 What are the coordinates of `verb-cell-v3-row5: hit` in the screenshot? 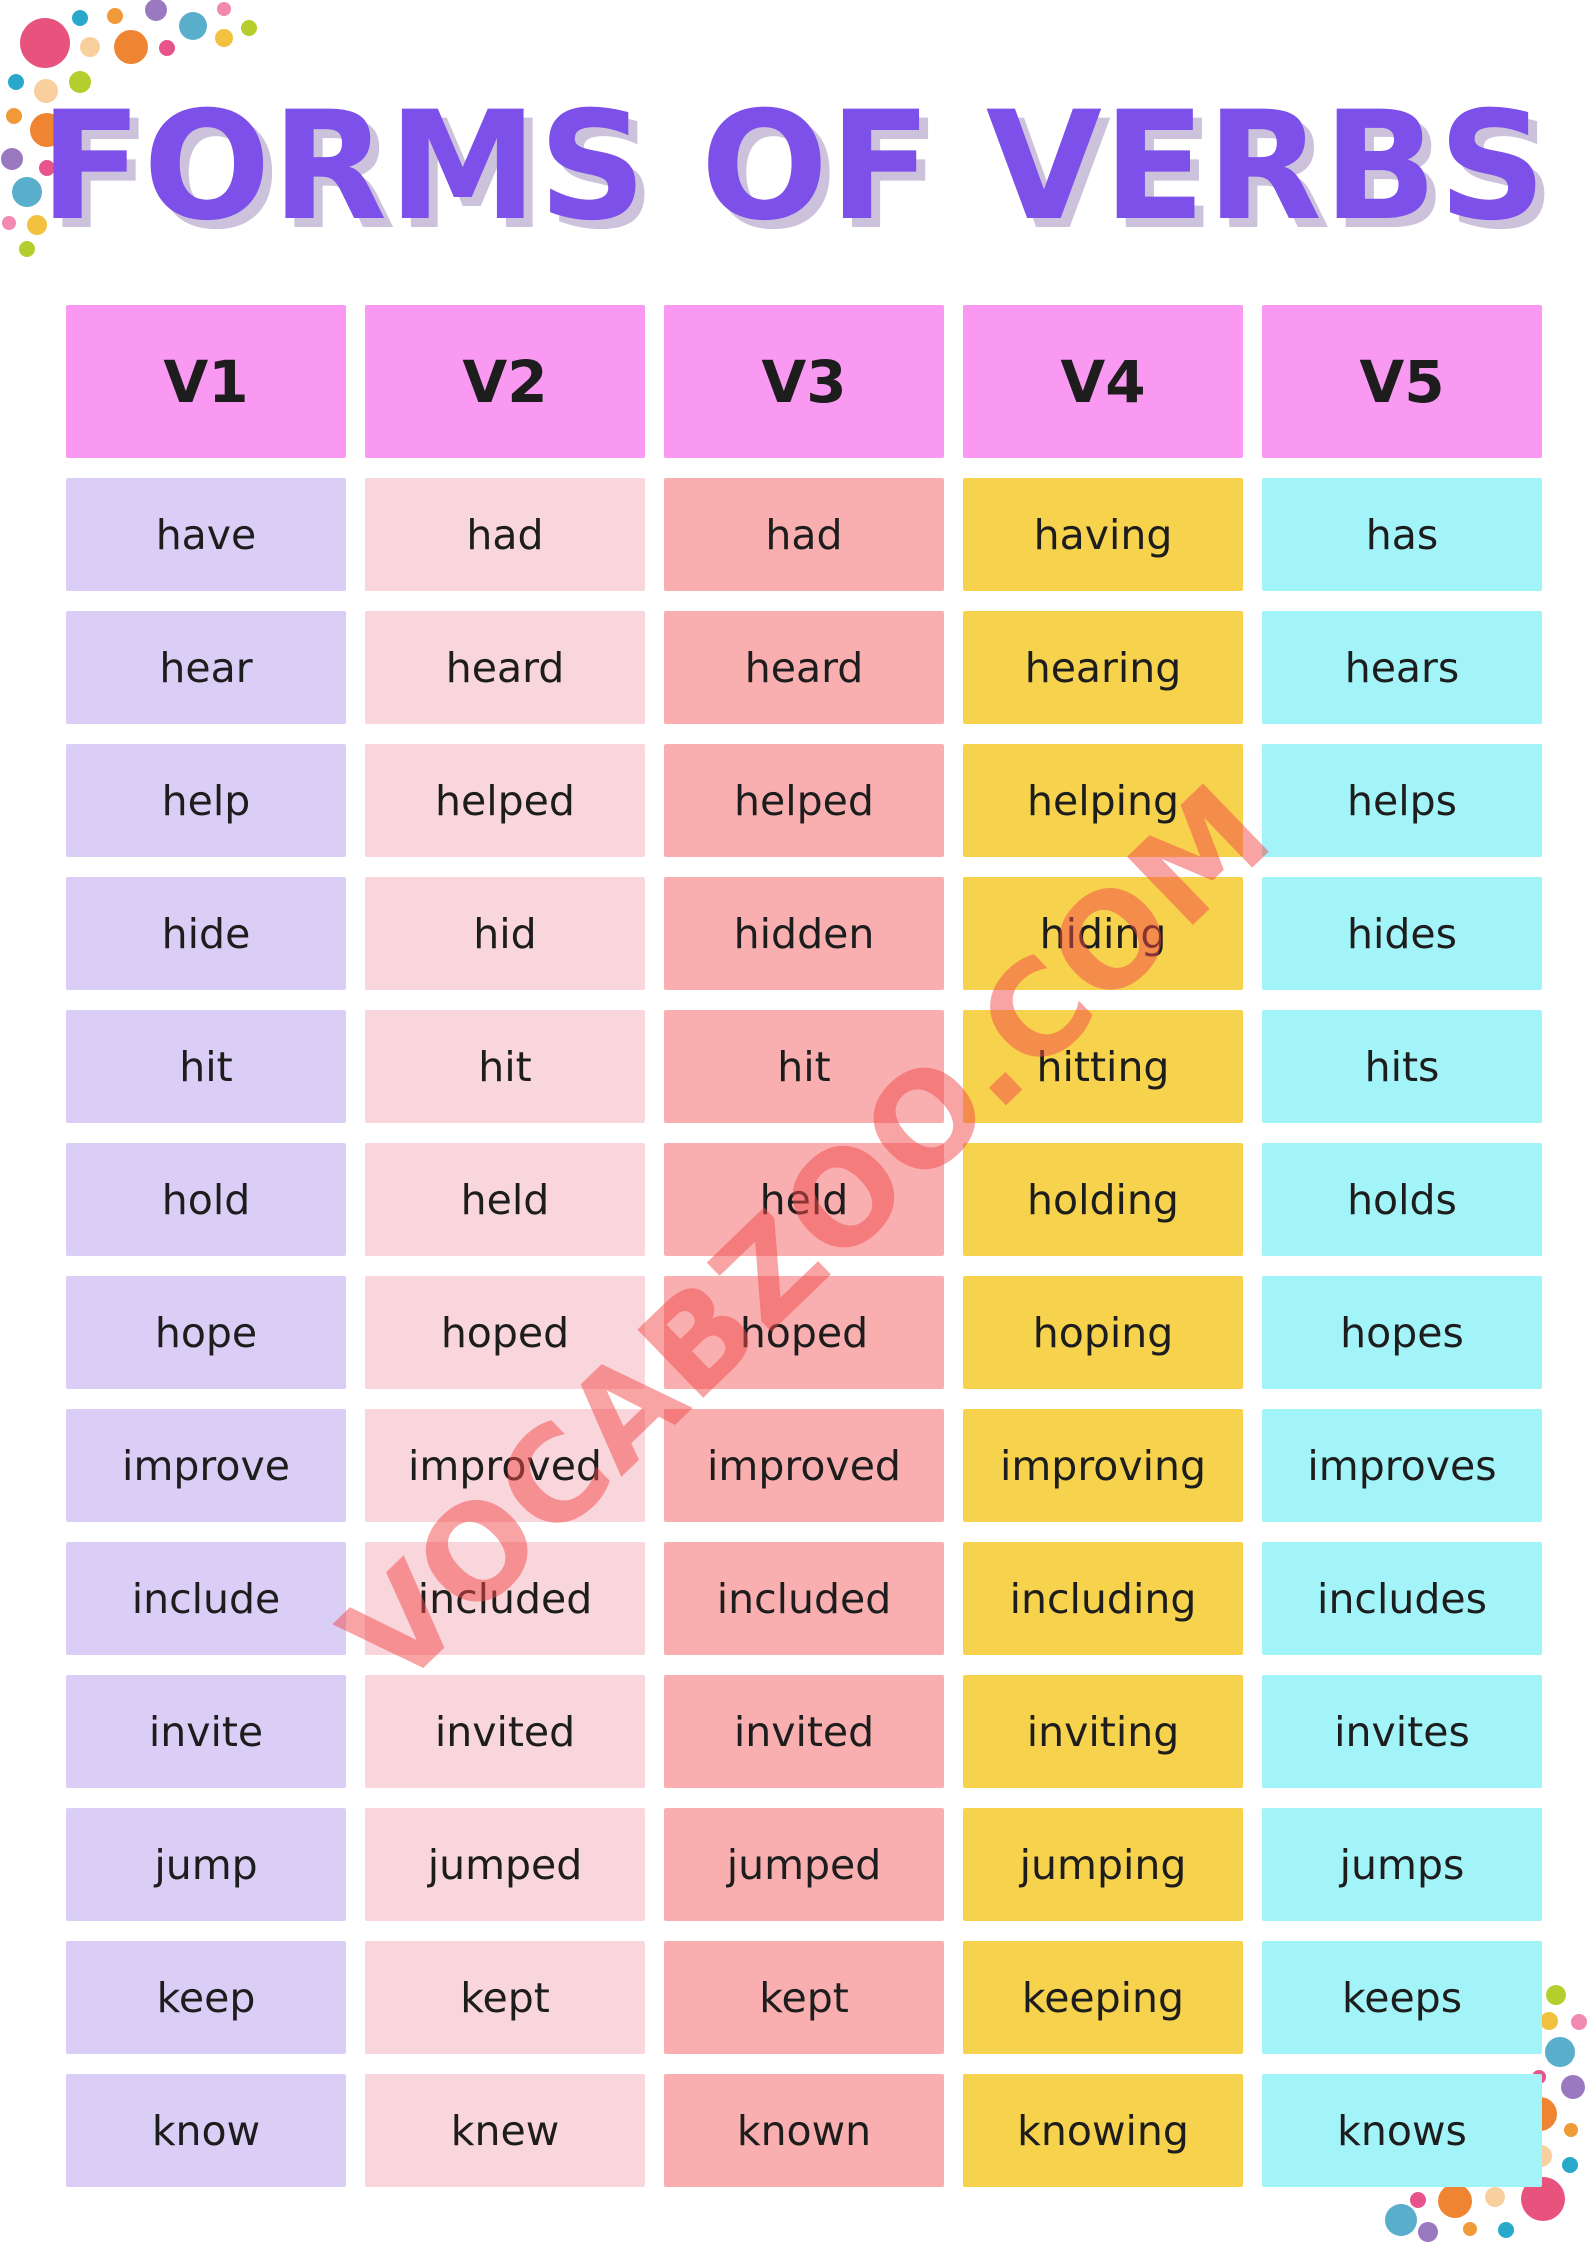 It's located at (804, 1066).